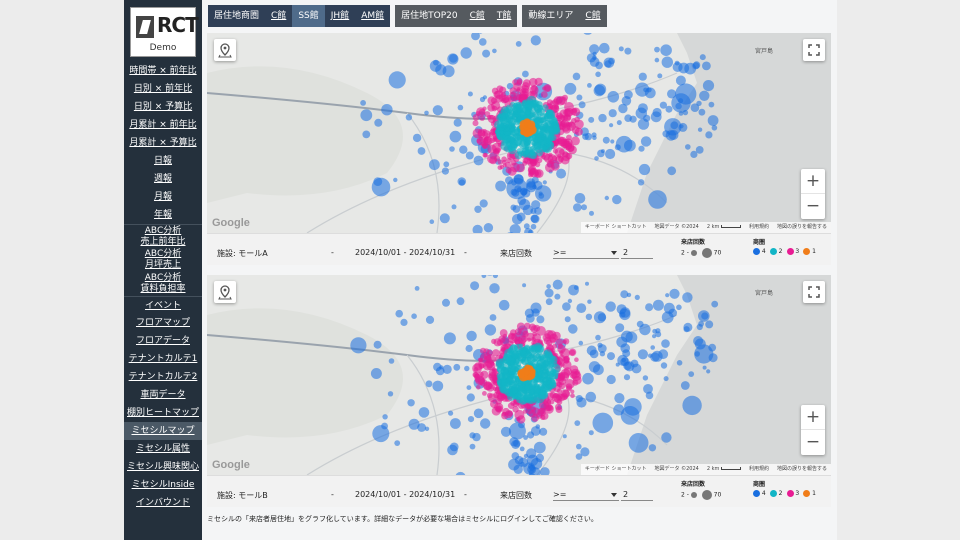 This screenshot has height=540, width=960. I want to click on tab-1-1: C館, so click(477, 16).